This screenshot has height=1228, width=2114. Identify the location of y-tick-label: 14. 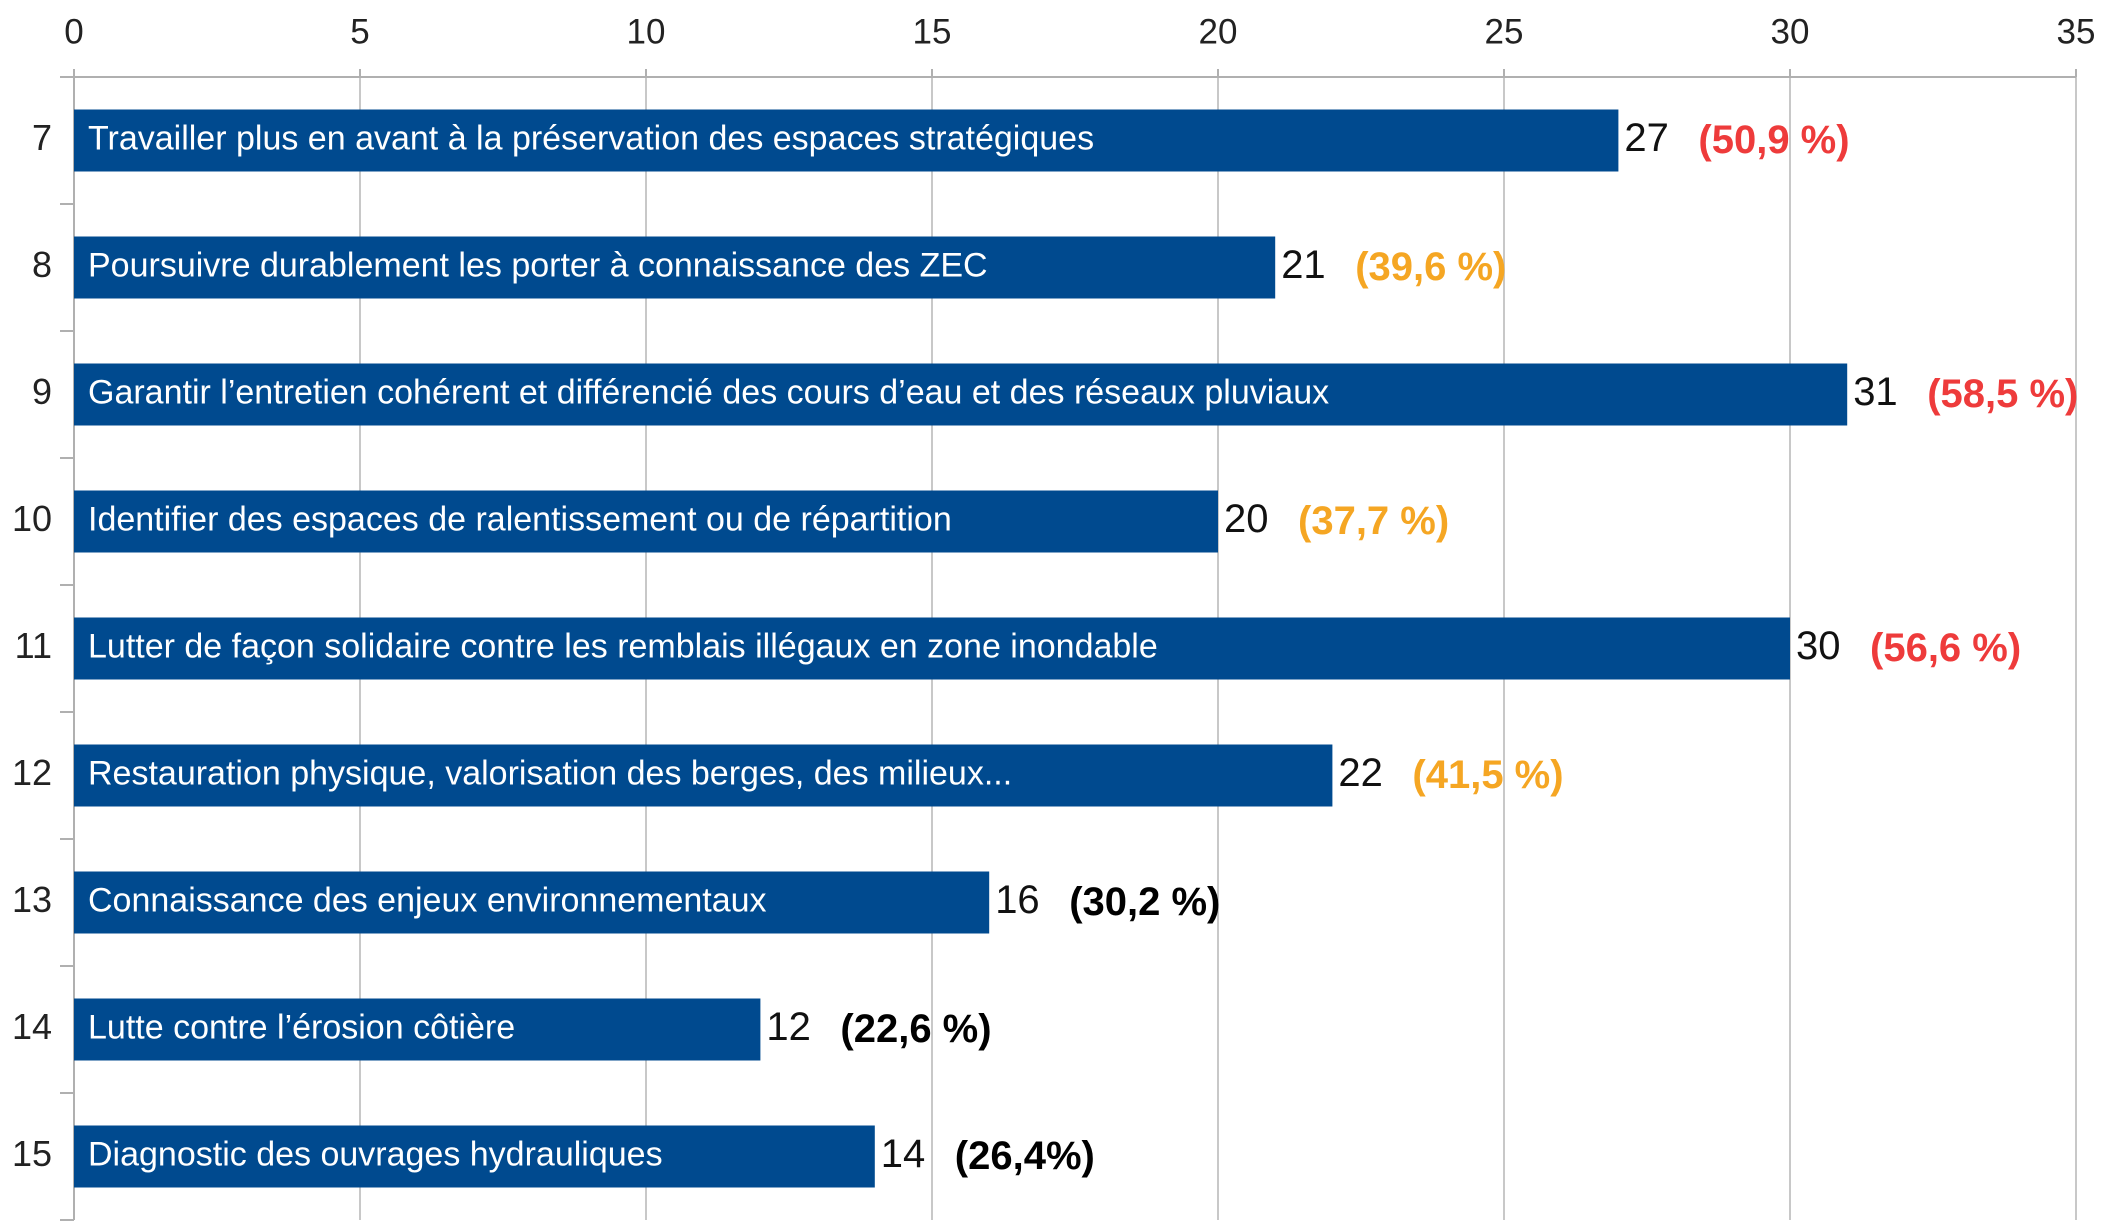
(32, 1026).